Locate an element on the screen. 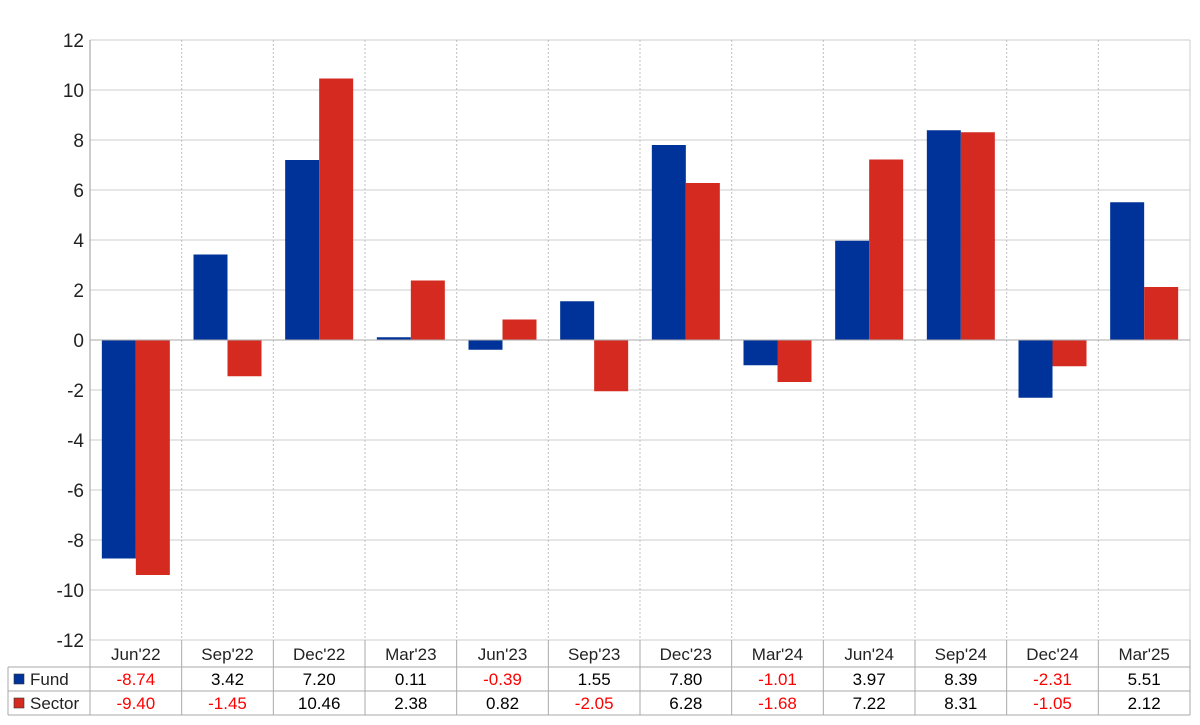 This screenshot has width=1200, height=725. x-tick-label: Dec'23 is located at coordinates (686, 654).